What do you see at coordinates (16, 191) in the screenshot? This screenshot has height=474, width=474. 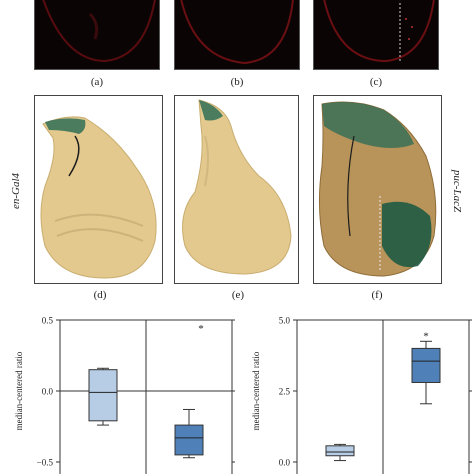 I see `side-label-en-gal4: en-Gal4` at bounding box center [16, 191].